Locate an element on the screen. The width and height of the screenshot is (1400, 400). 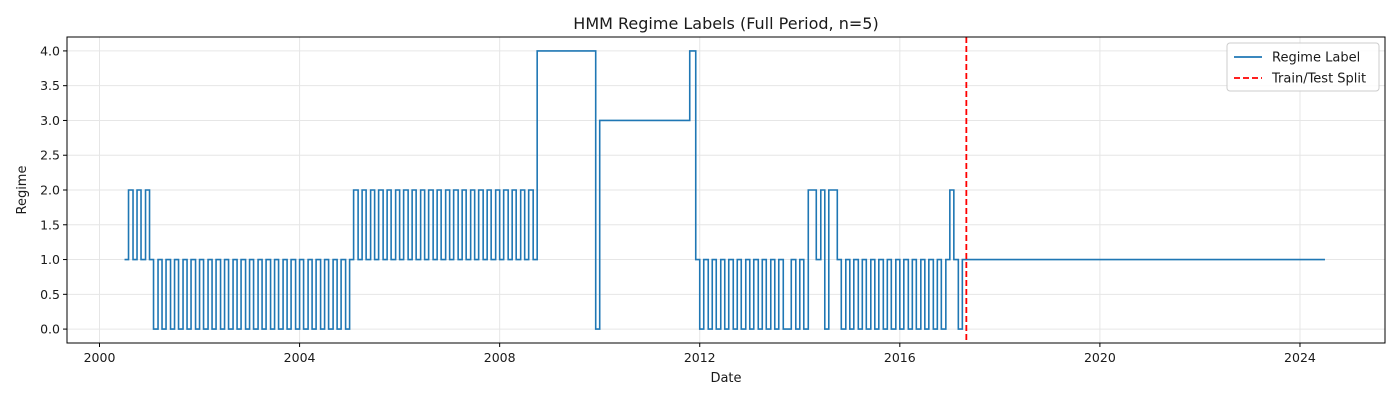
y-tick-label: 2.0 is located at coordinates (50, 190).